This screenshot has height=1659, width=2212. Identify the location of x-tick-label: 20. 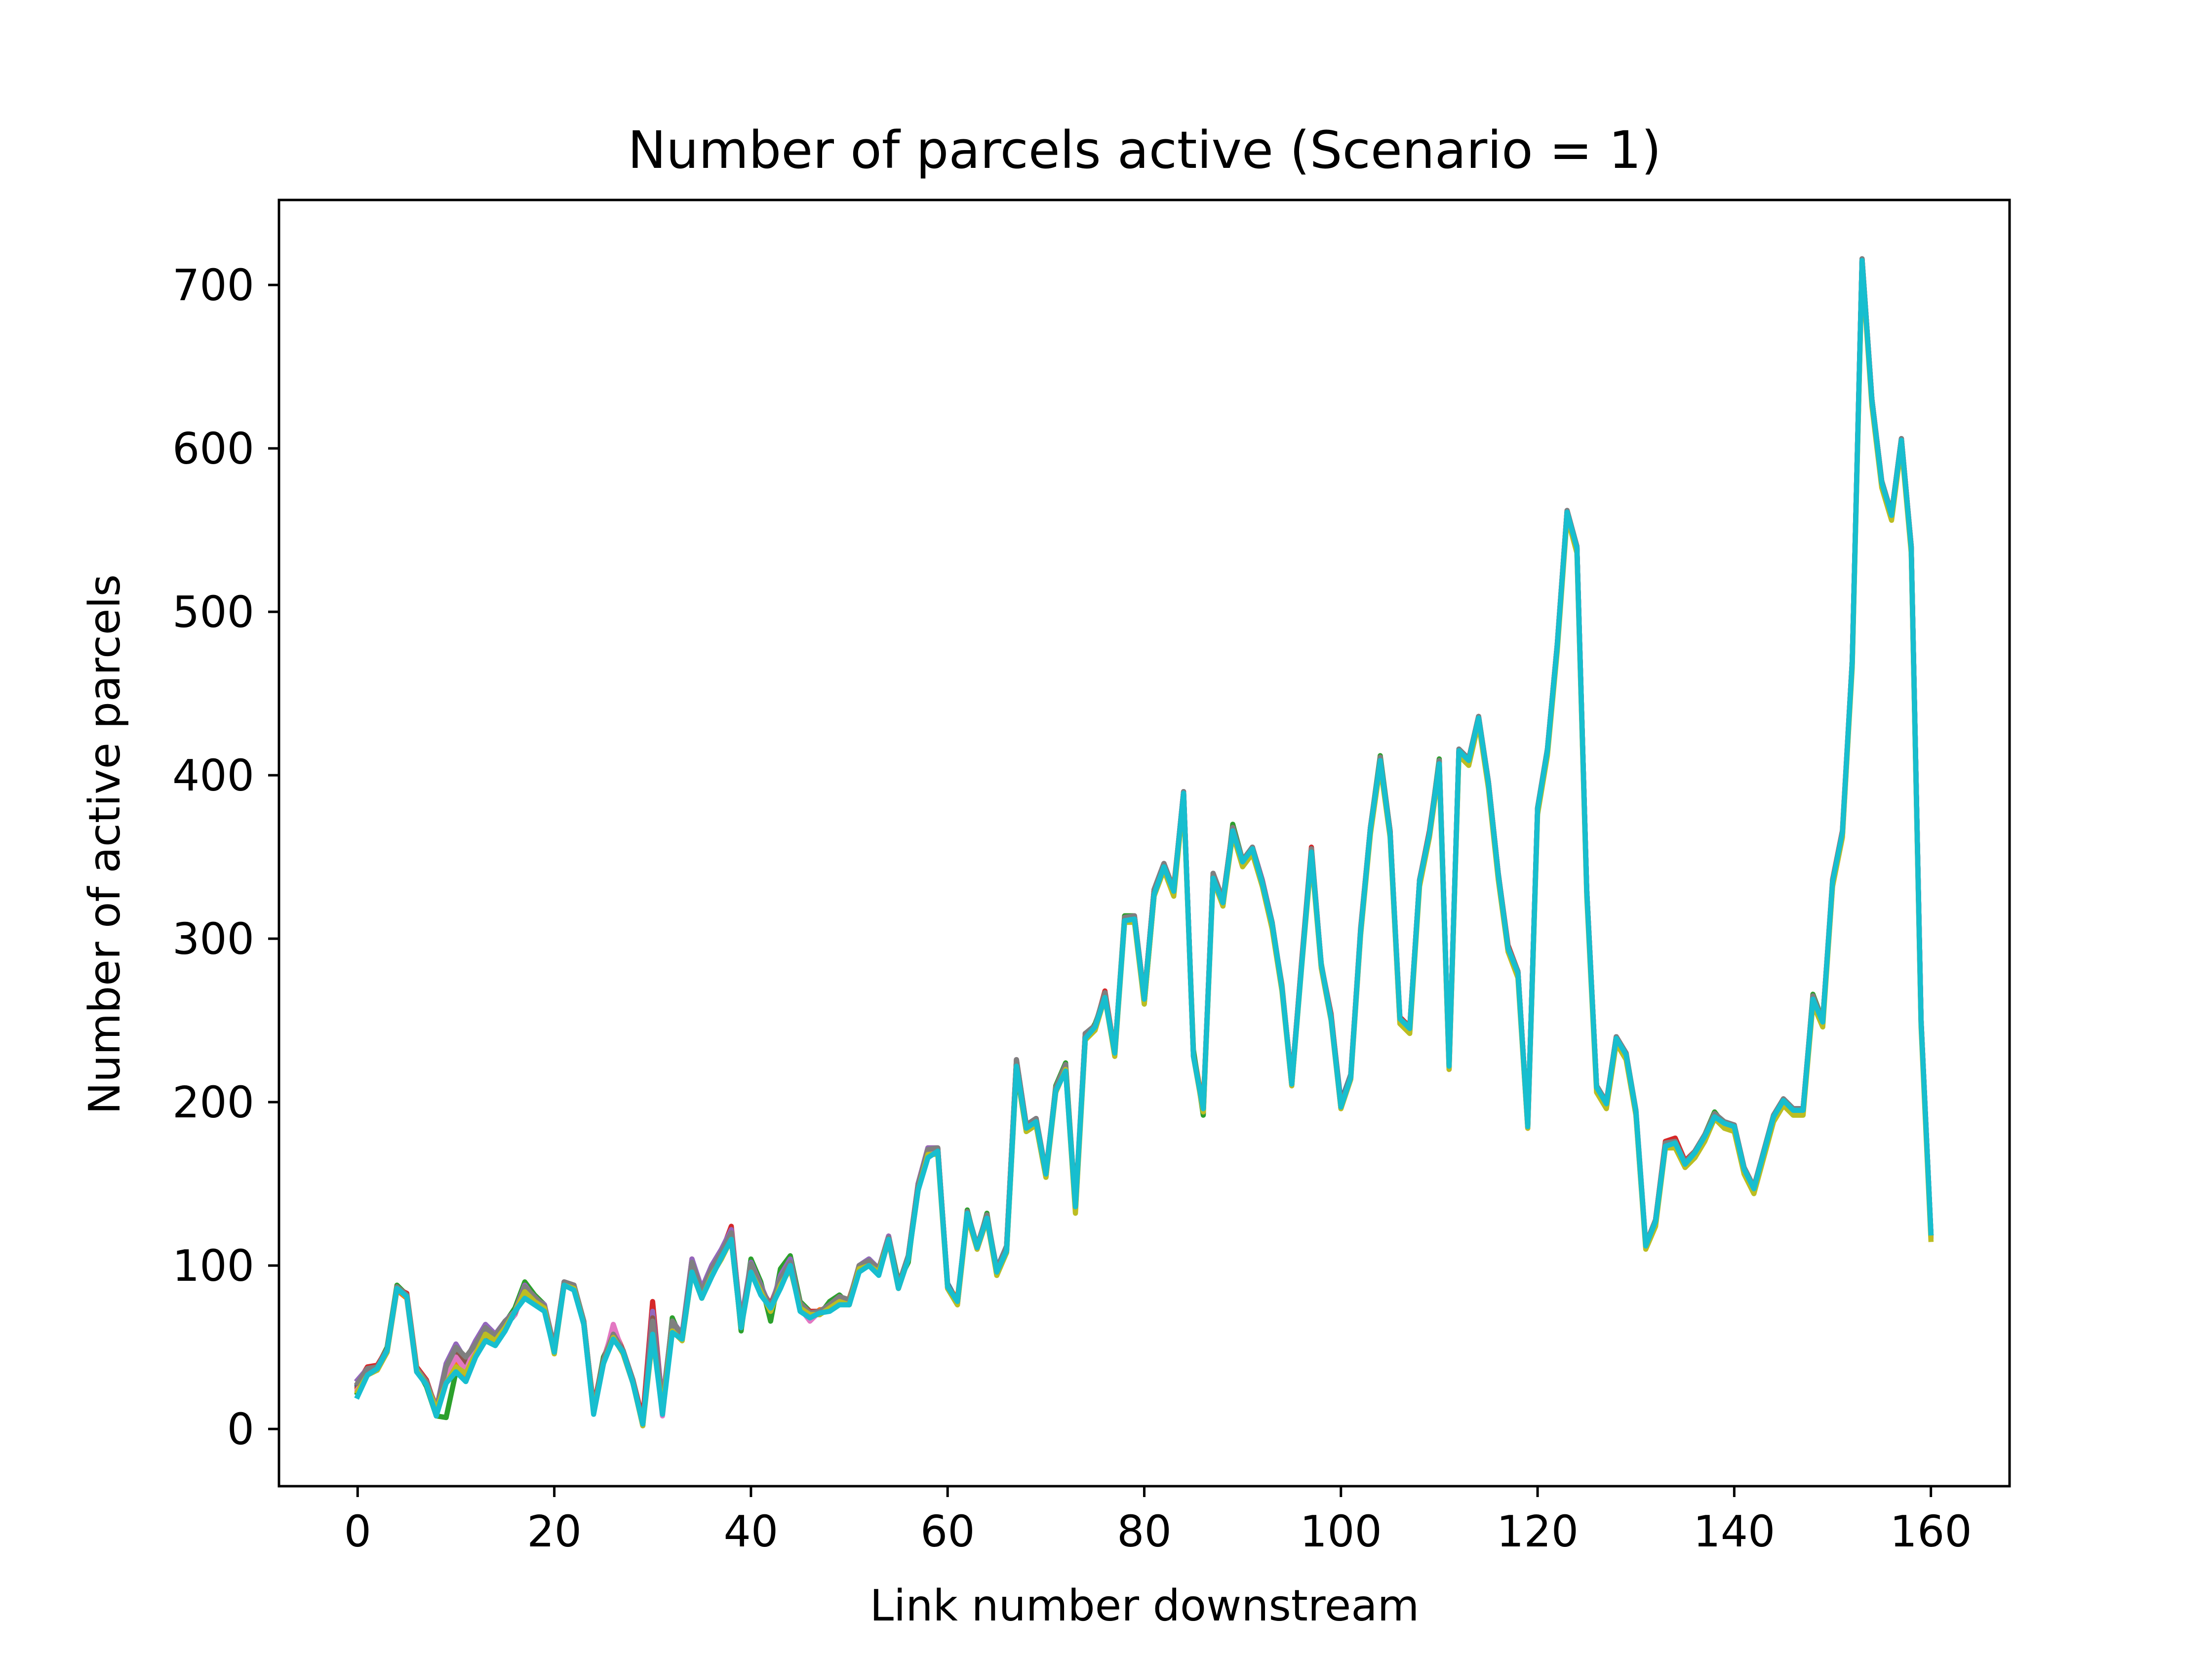
(555, 1532).